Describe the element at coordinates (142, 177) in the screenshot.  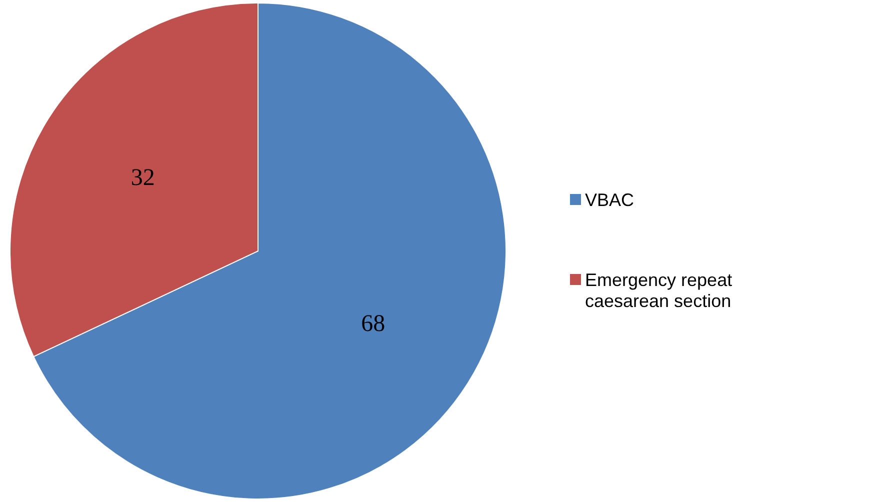
I see `data-label: 32` at that location.